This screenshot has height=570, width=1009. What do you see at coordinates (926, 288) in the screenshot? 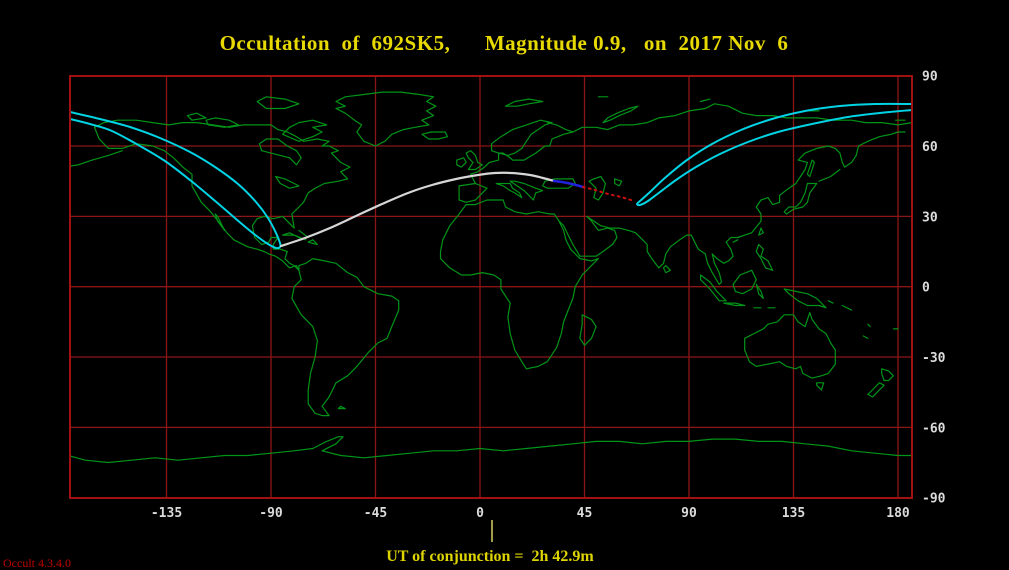
I see `y-tick-label: 0` at bounding box center [926, 288].